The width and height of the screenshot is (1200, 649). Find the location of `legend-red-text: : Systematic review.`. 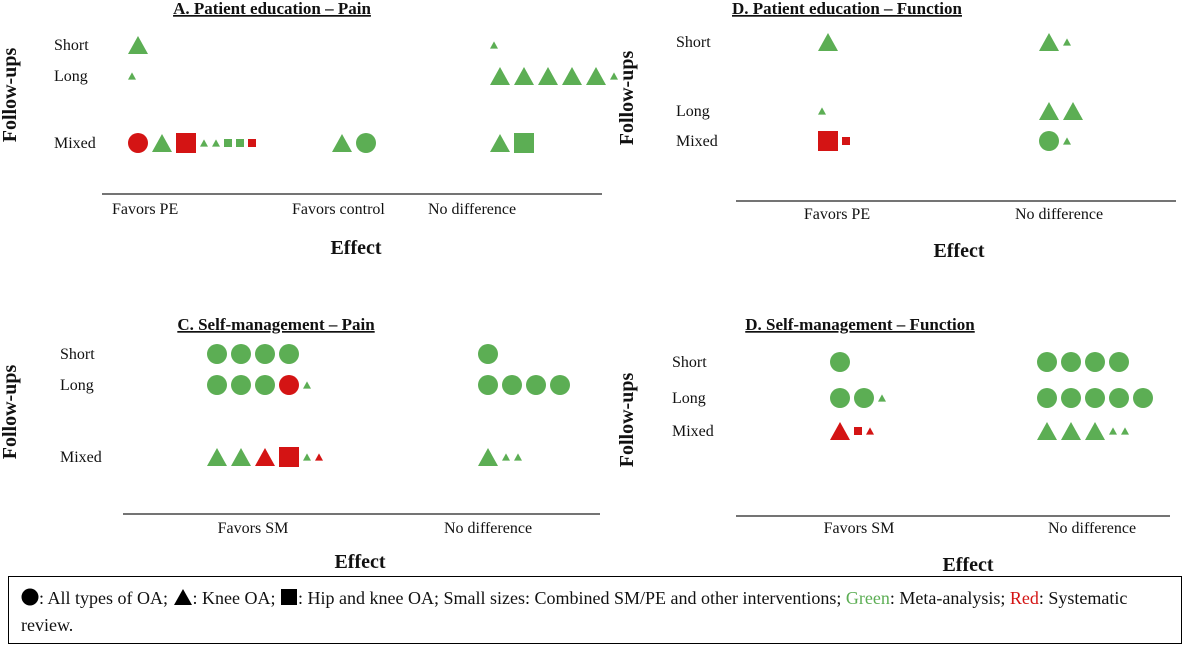

legend-red-text: : Systematic review. is located at coordinates (574, 611).